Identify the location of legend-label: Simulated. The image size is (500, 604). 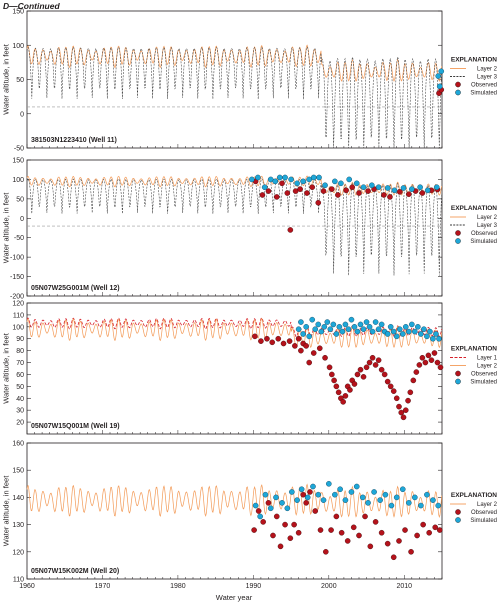
(483, 383).